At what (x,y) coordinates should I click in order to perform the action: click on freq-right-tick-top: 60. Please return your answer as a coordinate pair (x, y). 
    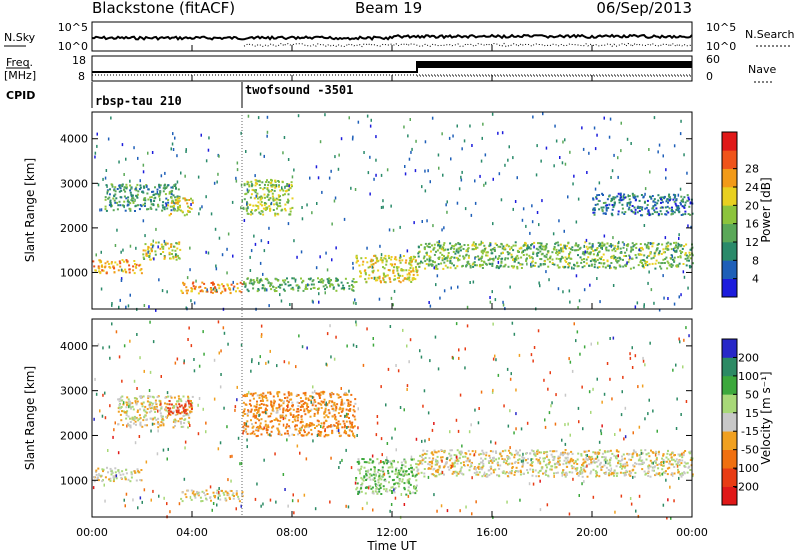
    Looking at the image, I should click on (713, 59).